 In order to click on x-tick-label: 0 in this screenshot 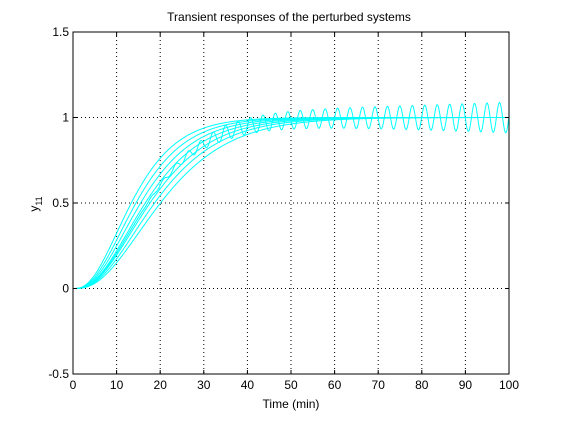, I will do `click(73, 385)`.